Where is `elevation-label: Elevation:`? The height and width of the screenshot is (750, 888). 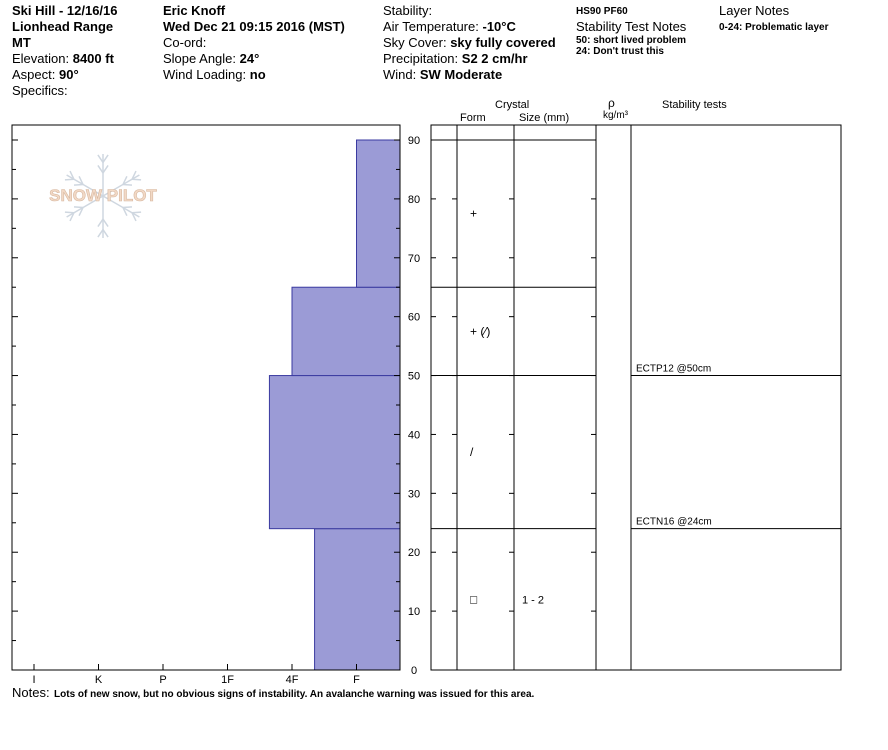 elevation-label: Elevation: is located at coordinates (41, 58).